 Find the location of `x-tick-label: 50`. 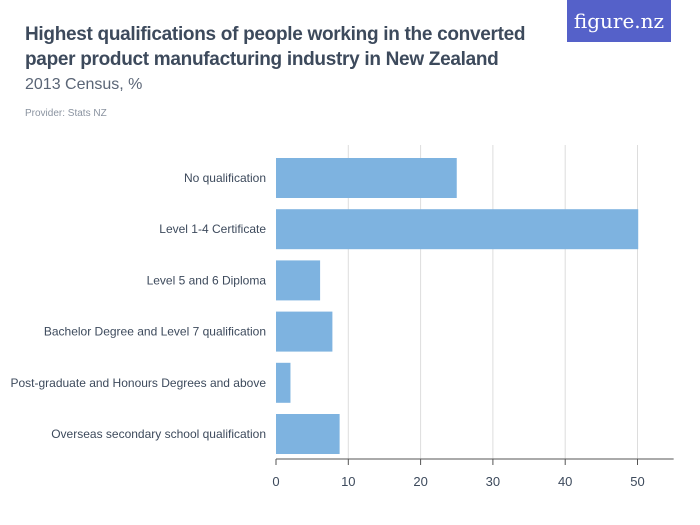

x-tick-label: 50 is located at coordinates (637, 481).